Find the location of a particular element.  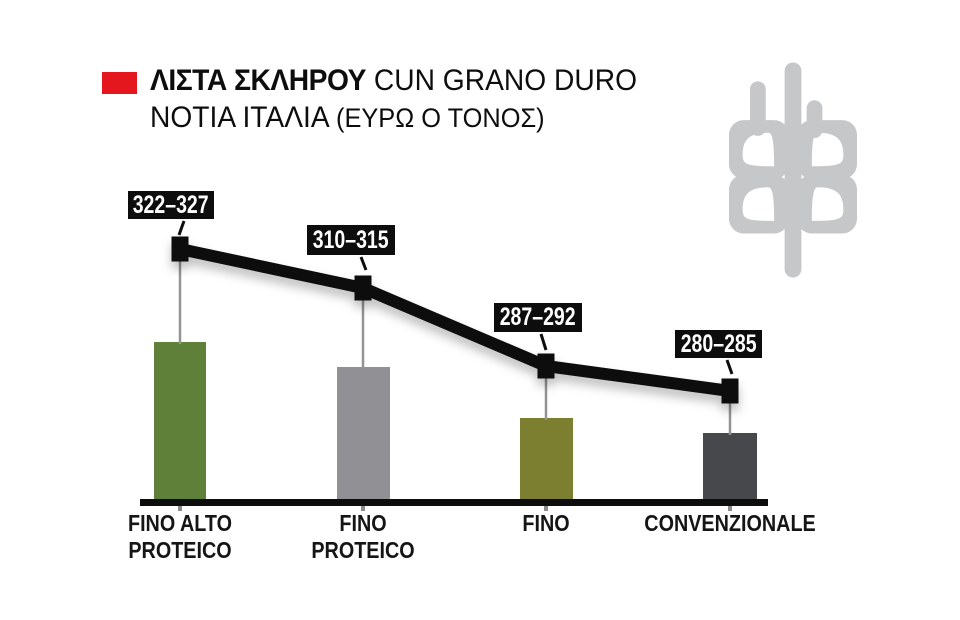

category-label-fino-proteico: FINO PROTEICO is located at coordinates (363, 537).